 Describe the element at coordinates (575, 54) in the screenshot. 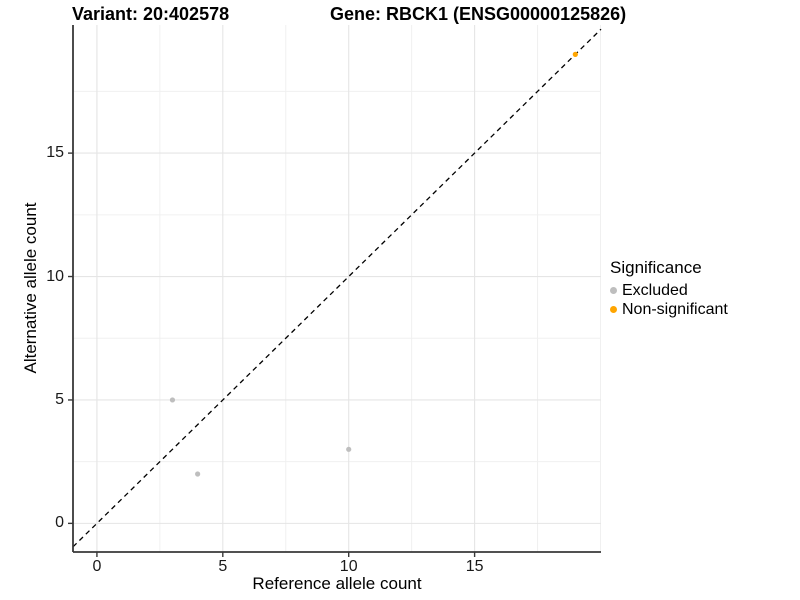

I see `data-point-non-significant` at that location.